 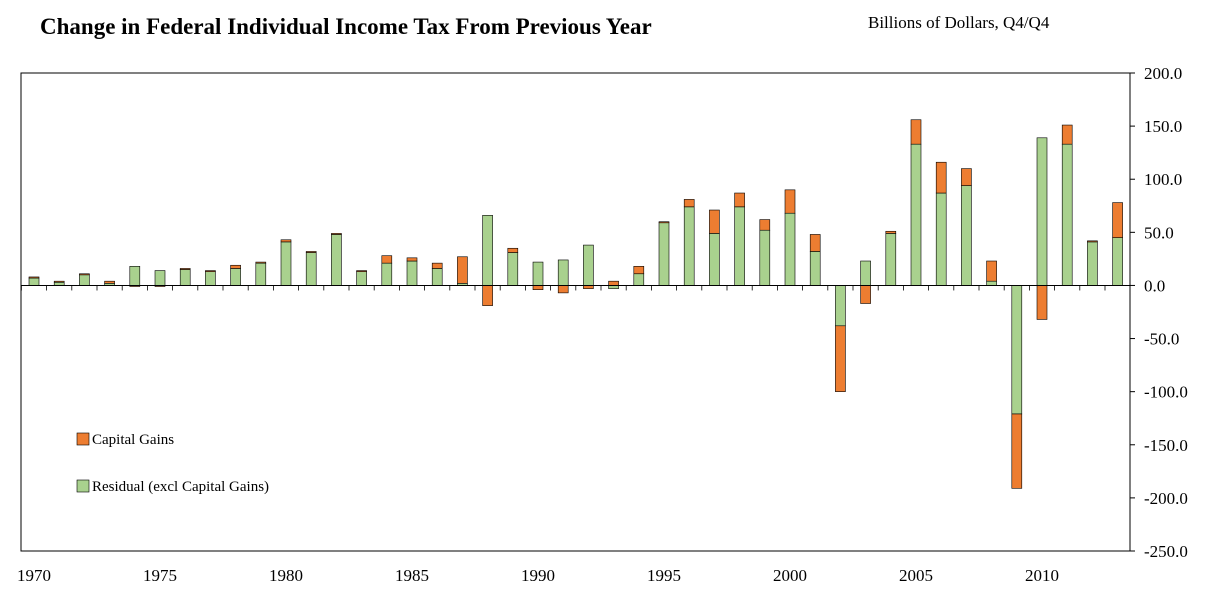 What do you see at coordinates (815, 243) in the screenshot?
I see `bar-capital-gains-2001` at bounding box center [815, 243].